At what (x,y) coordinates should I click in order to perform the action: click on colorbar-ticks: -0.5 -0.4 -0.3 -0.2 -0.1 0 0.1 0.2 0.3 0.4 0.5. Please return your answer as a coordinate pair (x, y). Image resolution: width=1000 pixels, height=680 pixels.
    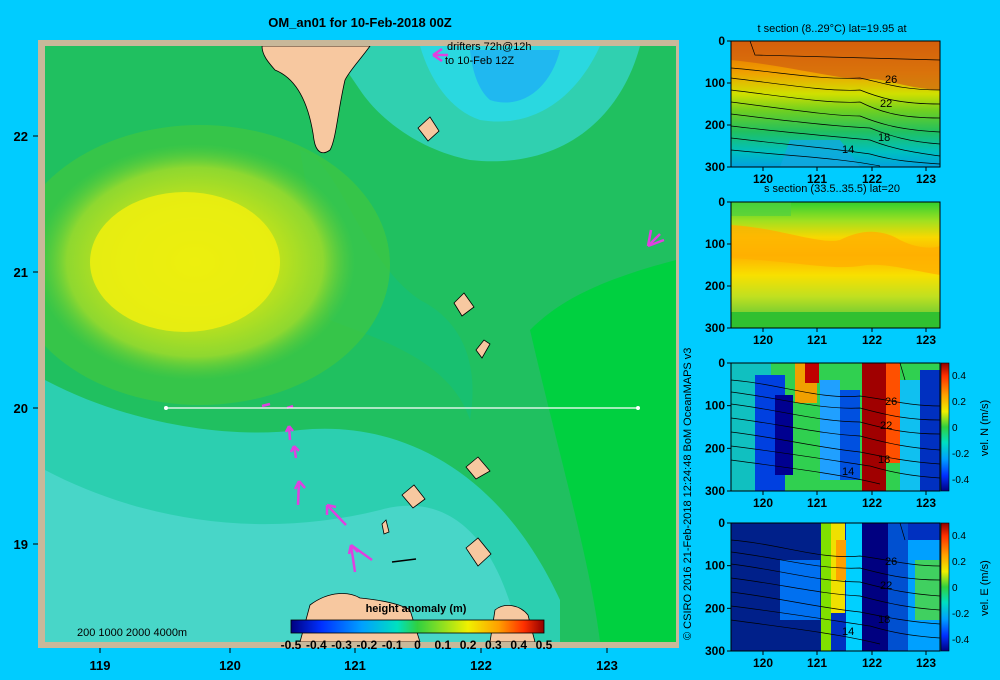
    Looking at the image, I should click on (417, 645).